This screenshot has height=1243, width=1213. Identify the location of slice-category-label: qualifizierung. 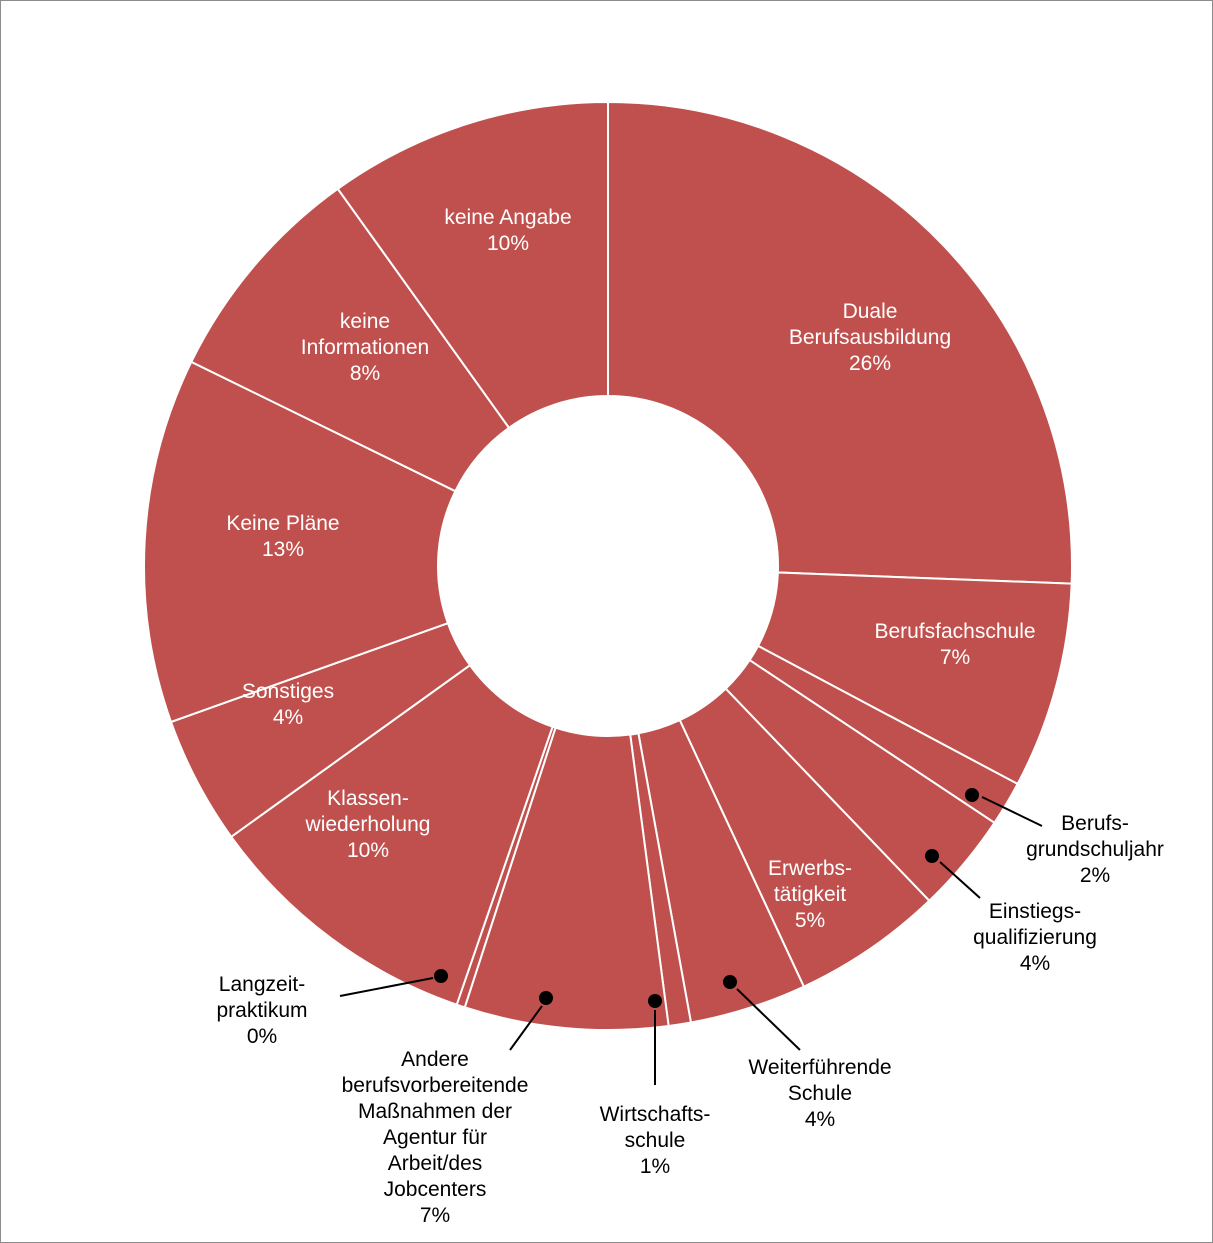
(1035, 937).